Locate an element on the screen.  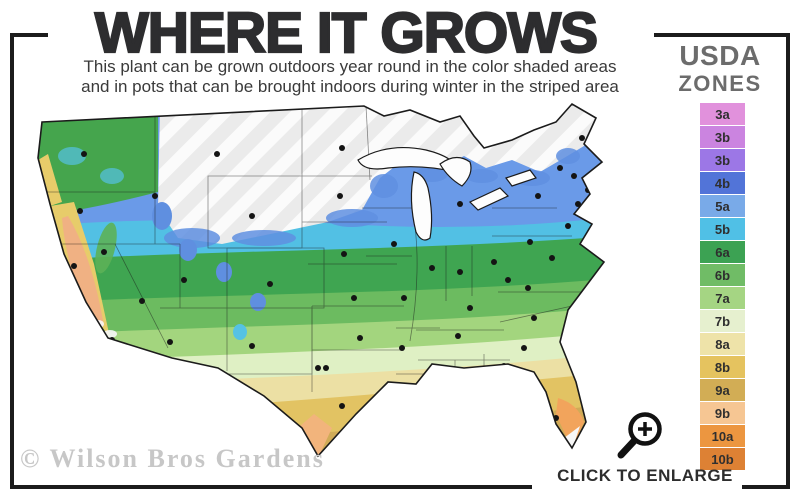
legend-zone-label: 10a is located at coordinates (722, 436).